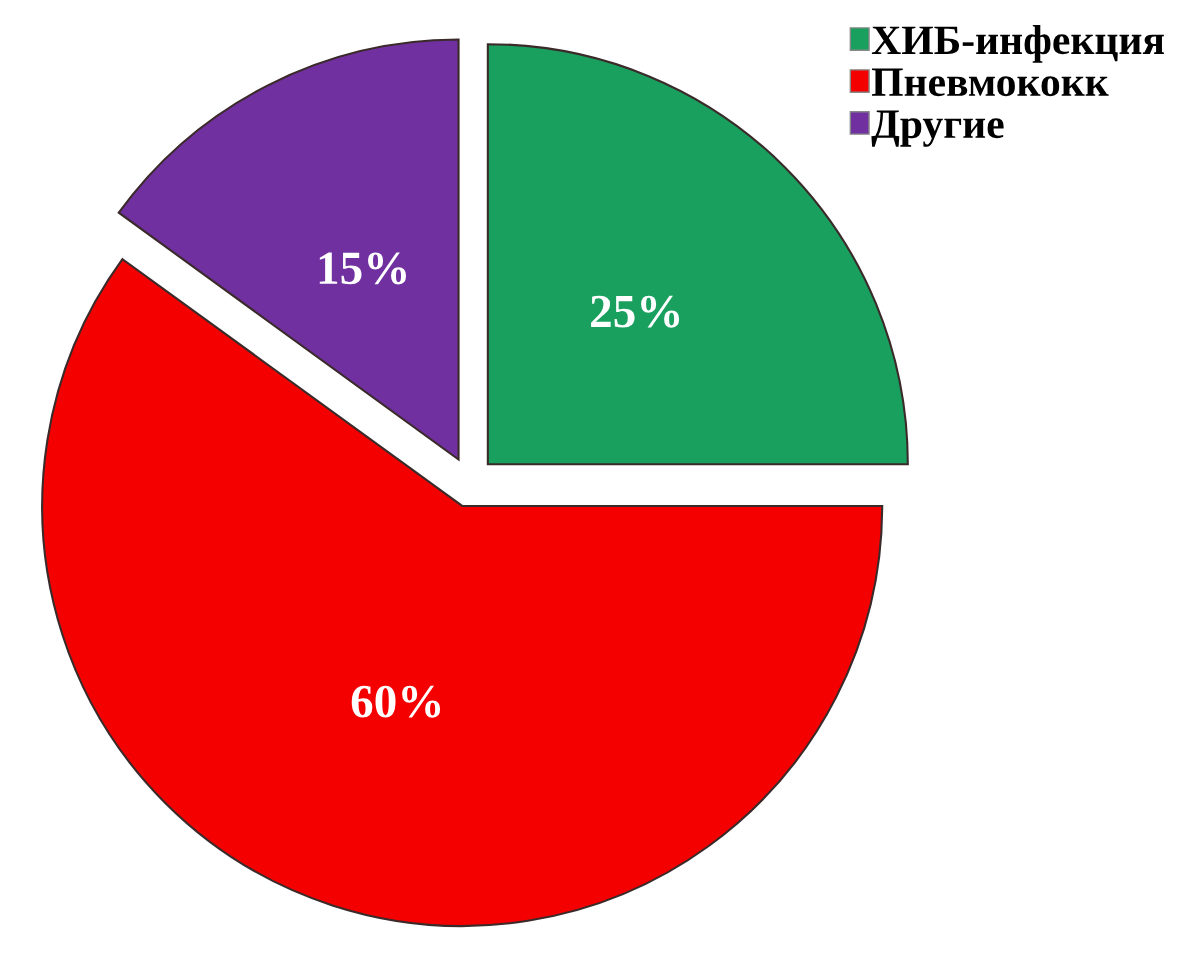 This screenshot has width=1190, height=973. Describe the element at coordinates (990, 82) in the screenshot. I see `legend-label: Пневмококк` at that location.